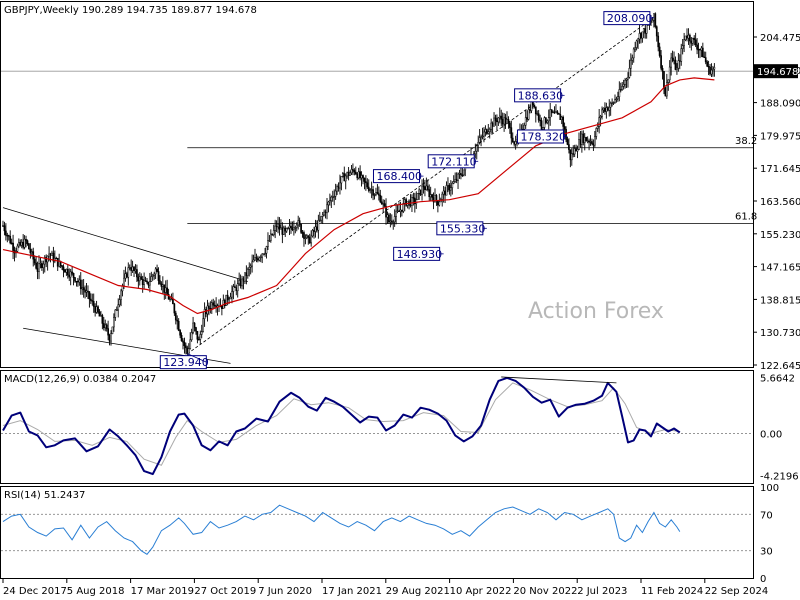 The height and width of the screenshot is (600, 800). I want to click on y-tick-label: 130.730, so click(780, 333).